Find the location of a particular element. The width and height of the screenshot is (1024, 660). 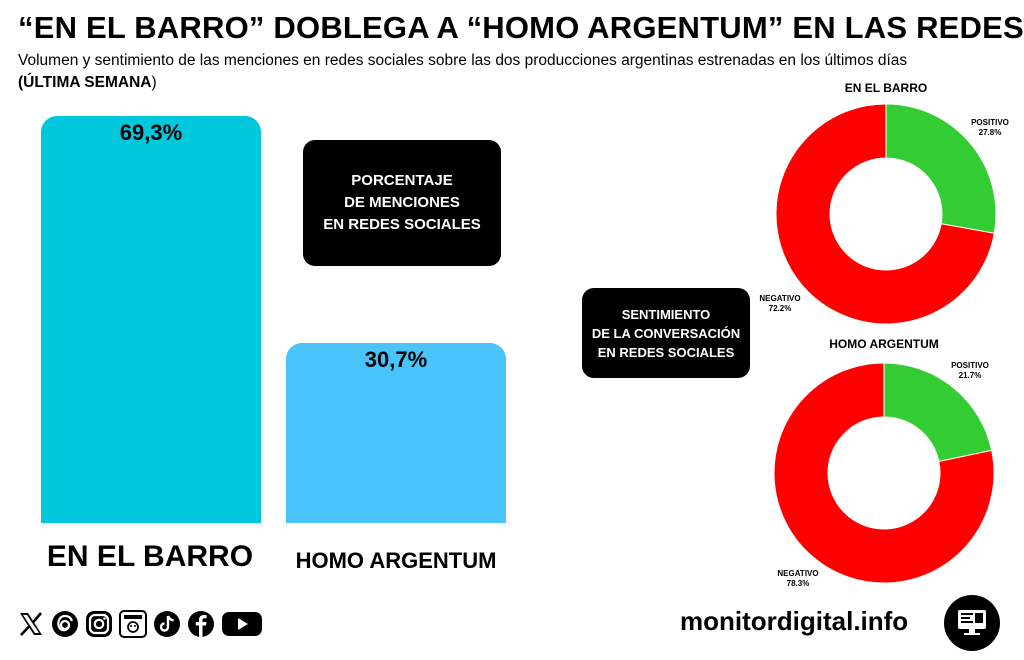

donut-chart-homo-argentum is located at coordinates (884, 473).